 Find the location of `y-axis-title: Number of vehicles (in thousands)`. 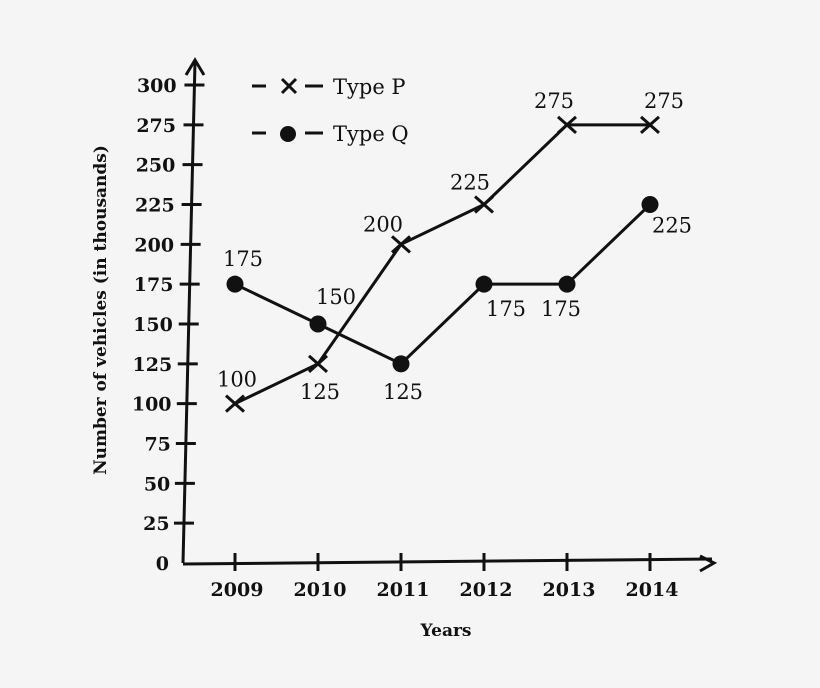

y-axis-title: Number of vehicles (in thousands) is located at coordinates (101, 310).